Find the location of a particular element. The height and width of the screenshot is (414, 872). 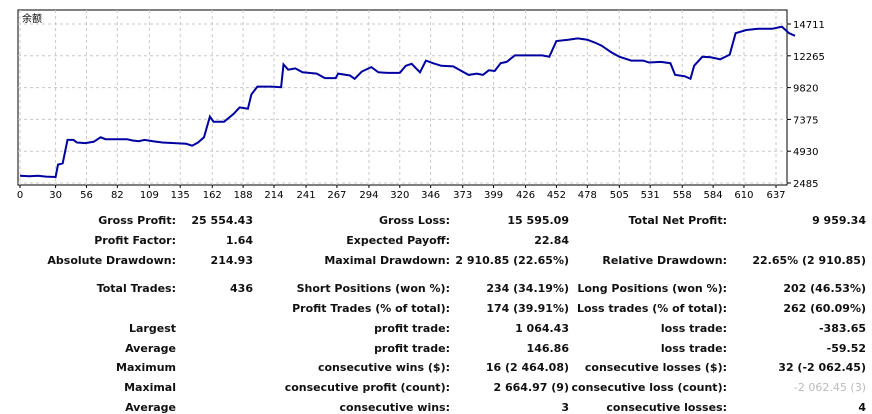

x-tick-label: 452 is located at coordinates (556, 195).